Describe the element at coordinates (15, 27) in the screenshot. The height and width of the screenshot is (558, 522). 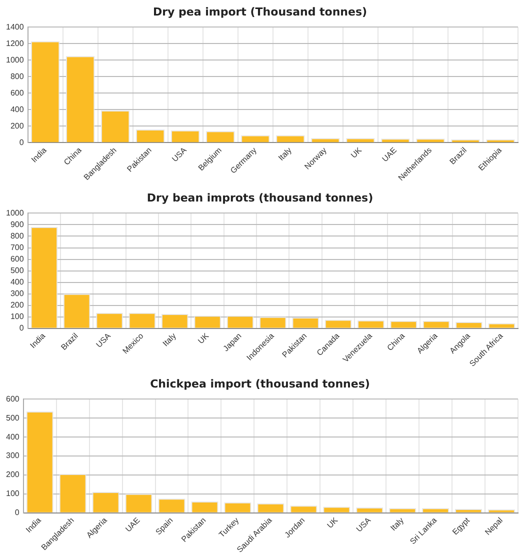
I see `y-tick-label: 1400` at that location.